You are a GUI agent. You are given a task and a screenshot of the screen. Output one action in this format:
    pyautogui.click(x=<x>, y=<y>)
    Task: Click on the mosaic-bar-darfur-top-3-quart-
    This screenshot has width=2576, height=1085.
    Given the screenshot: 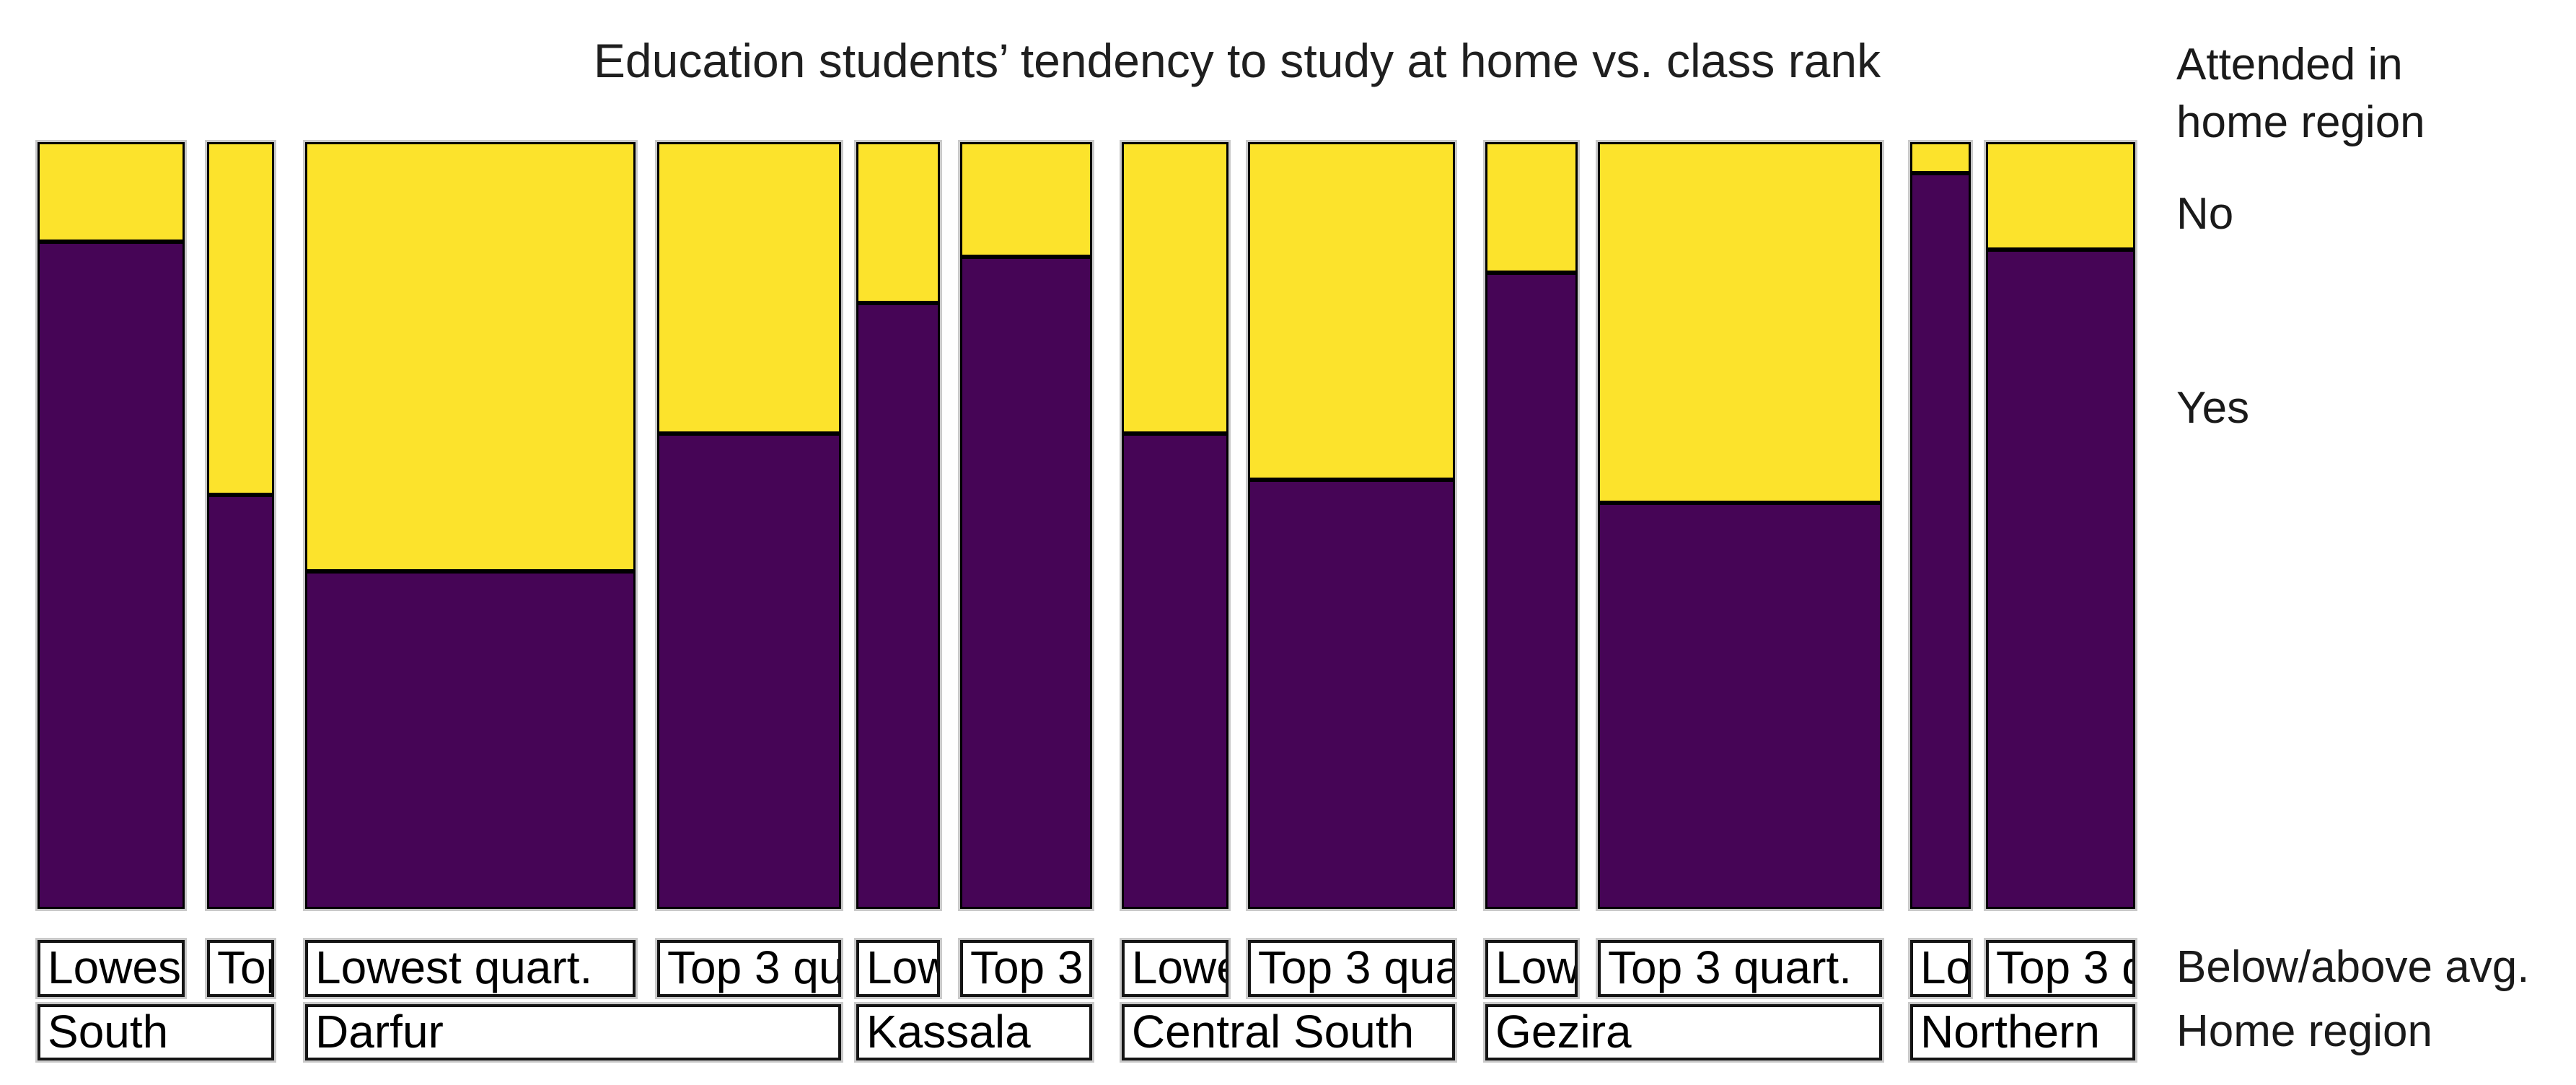 What is the action you would take?
    pyautogui.click(x=749, y=525)
    